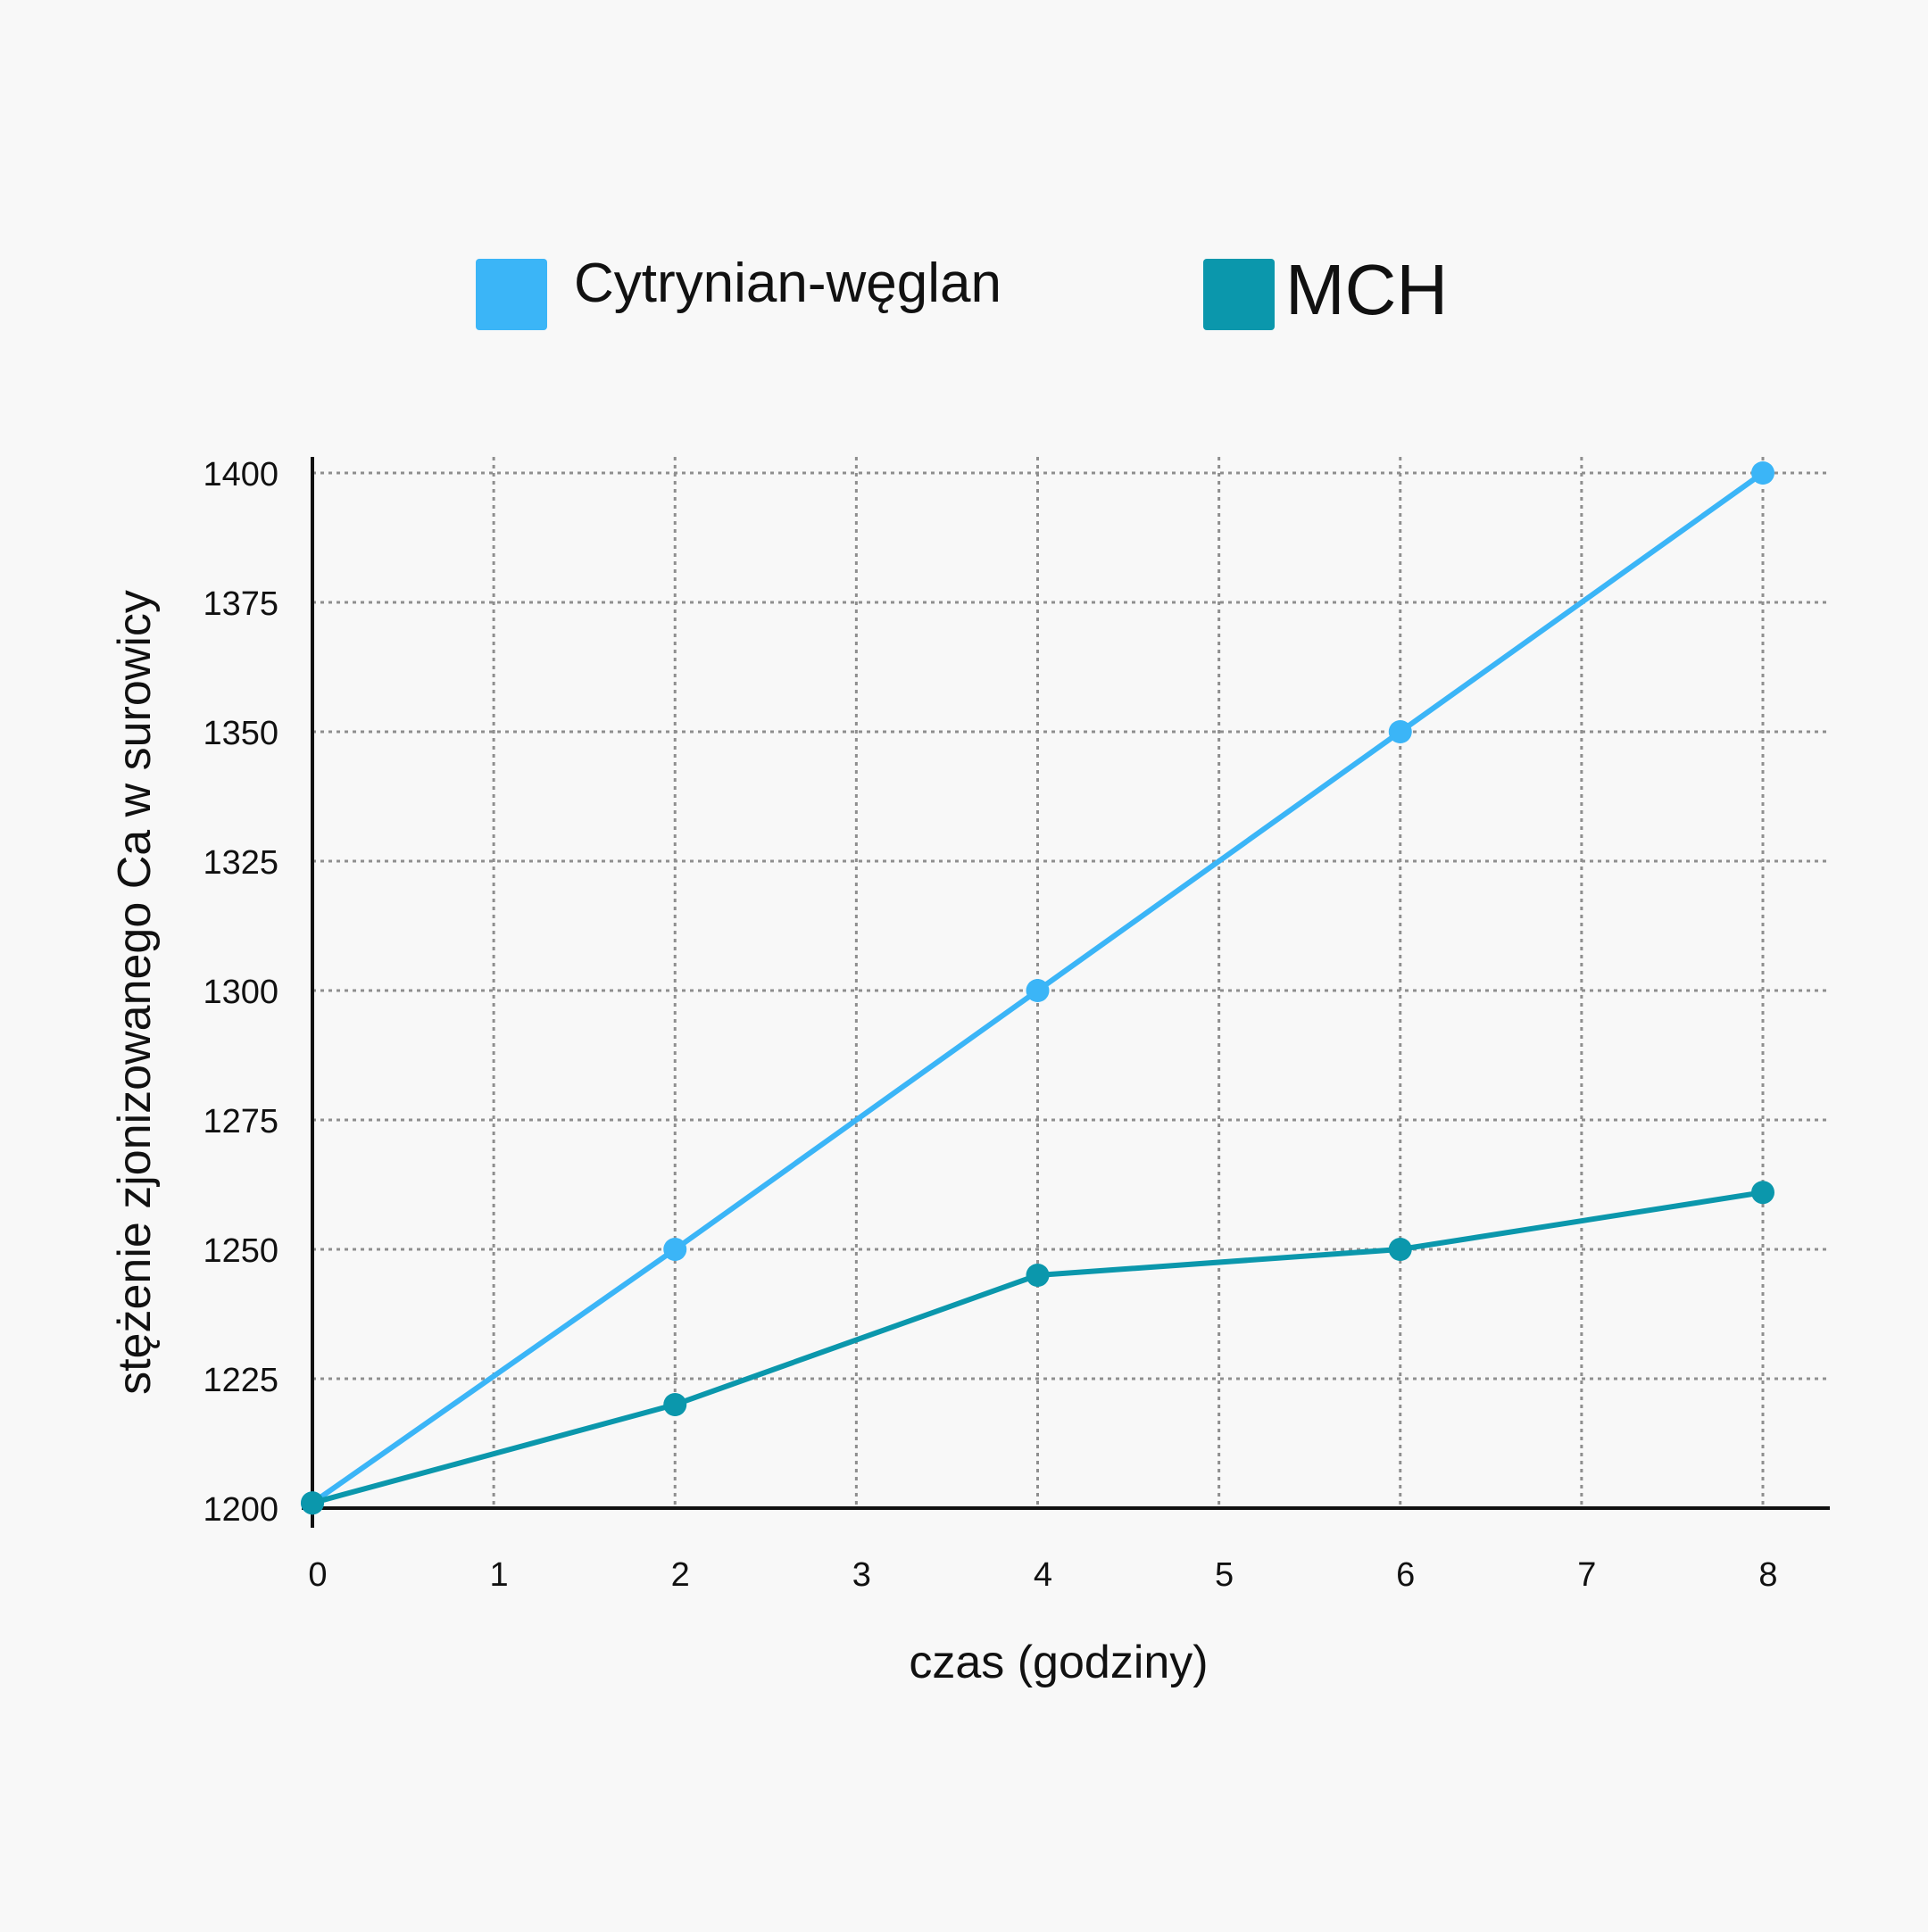 This screenshot has height=1932, width=1928. I want to click on y-tick-label-1275: 1275, so click(240, 1121).